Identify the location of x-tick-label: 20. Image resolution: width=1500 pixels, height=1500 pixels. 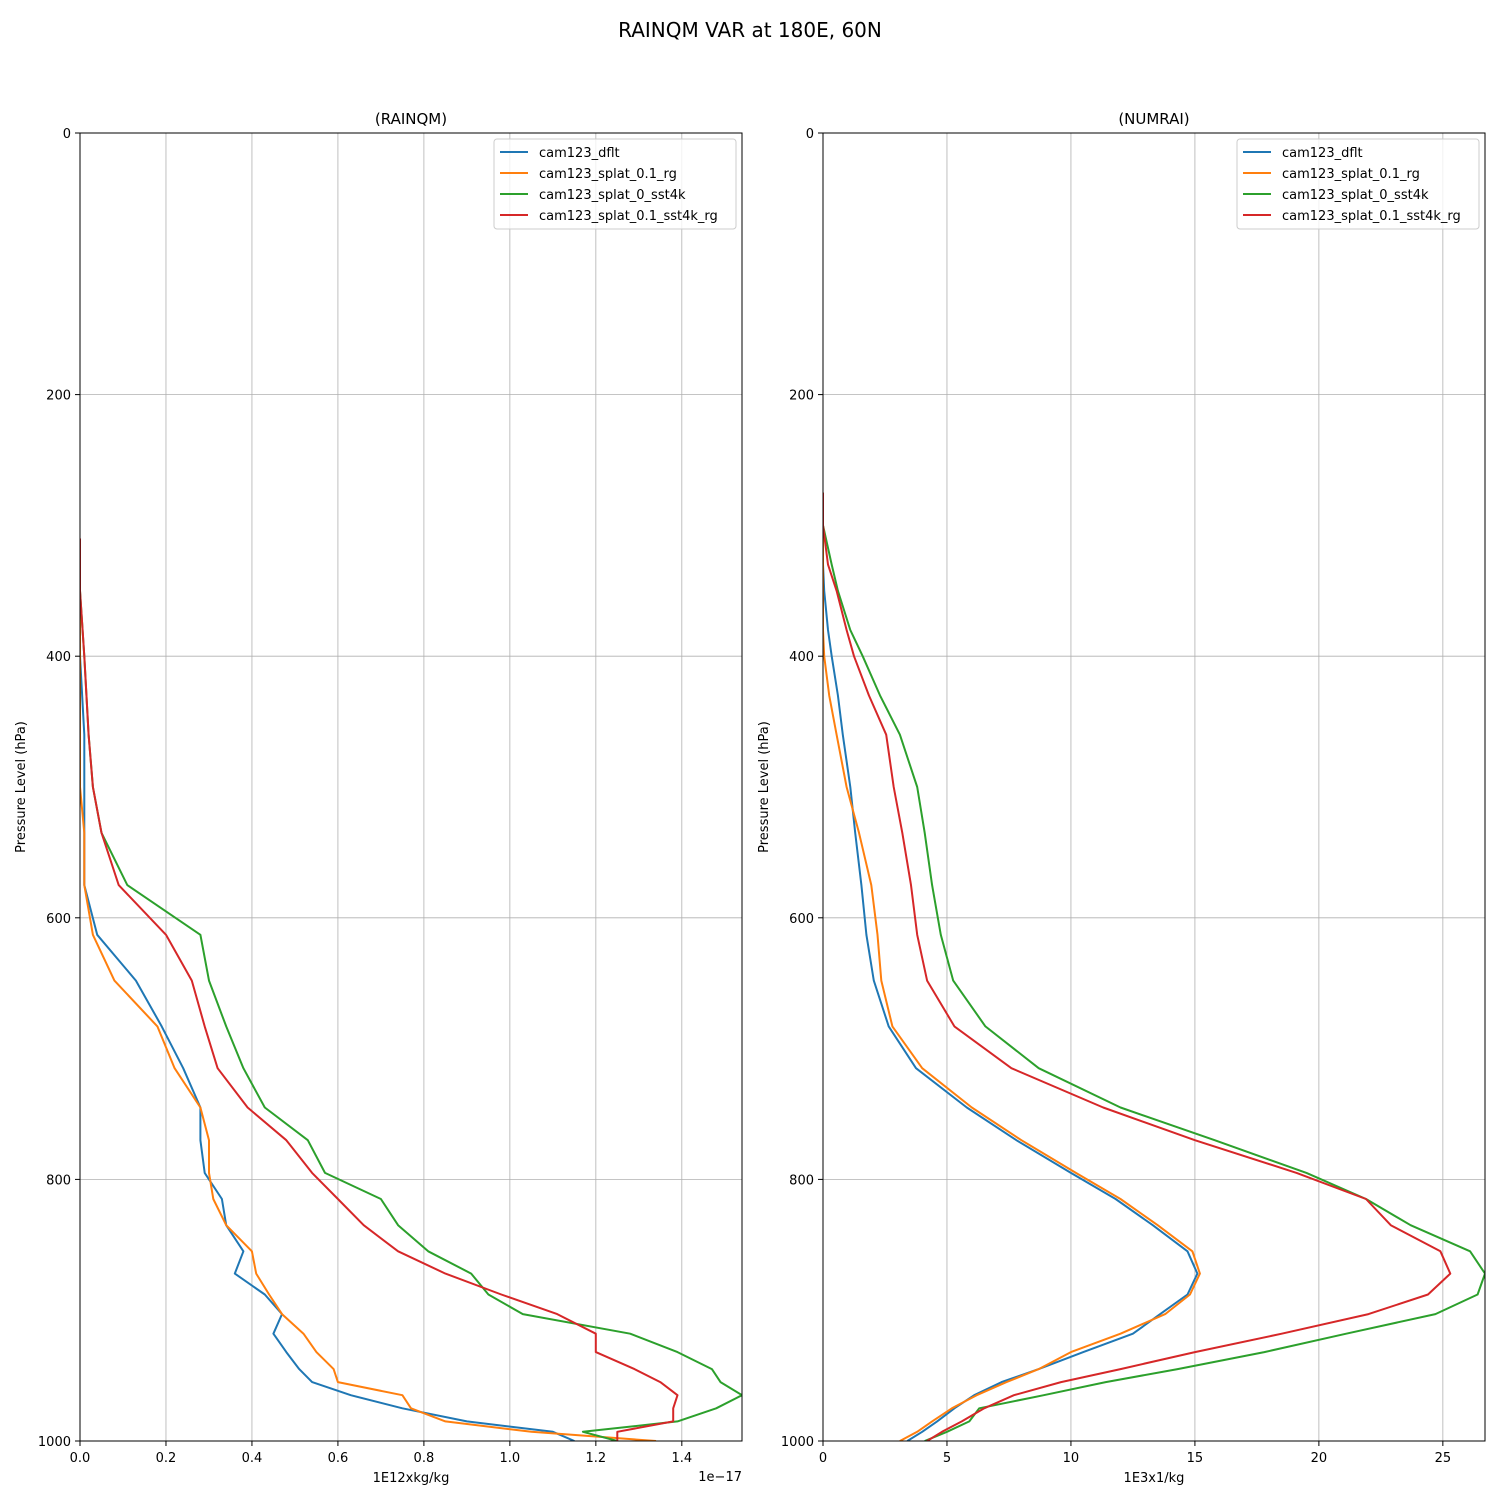
(1319, 1458).